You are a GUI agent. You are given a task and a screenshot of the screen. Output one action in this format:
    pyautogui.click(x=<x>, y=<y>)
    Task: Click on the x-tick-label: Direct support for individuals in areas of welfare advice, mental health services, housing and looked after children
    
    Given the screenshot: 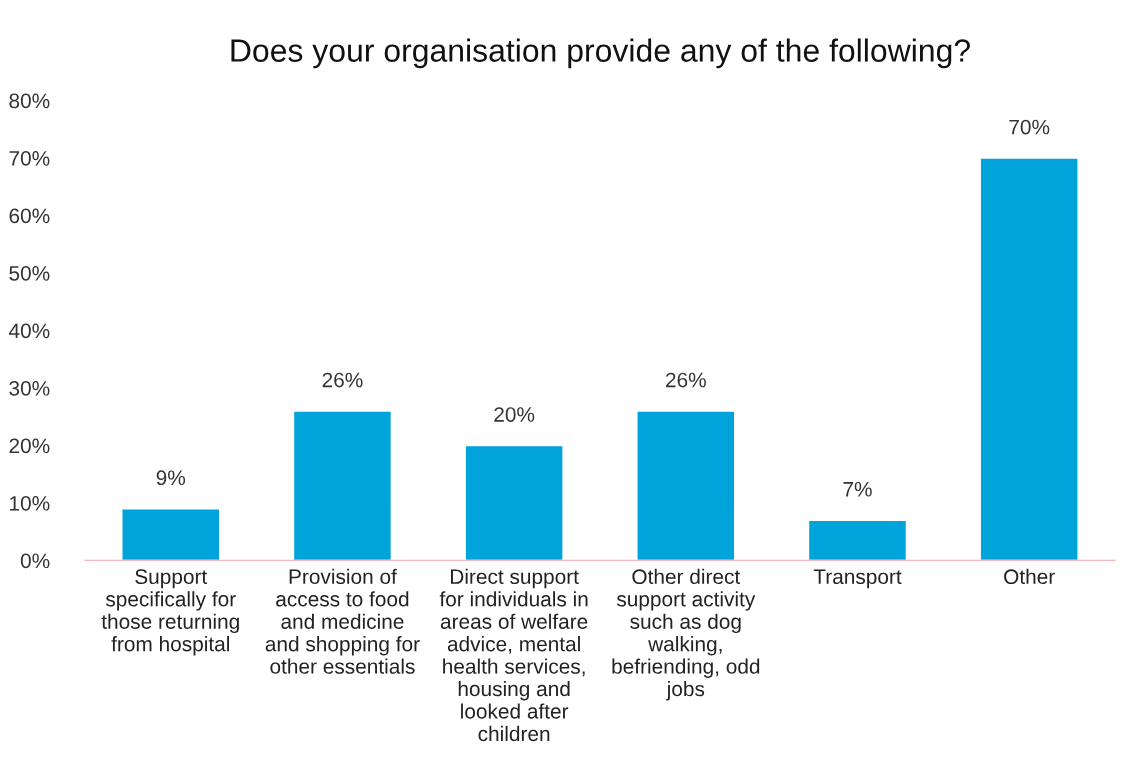 What is the action you would take?
    pyautogui.click(x=513, y=655)
    